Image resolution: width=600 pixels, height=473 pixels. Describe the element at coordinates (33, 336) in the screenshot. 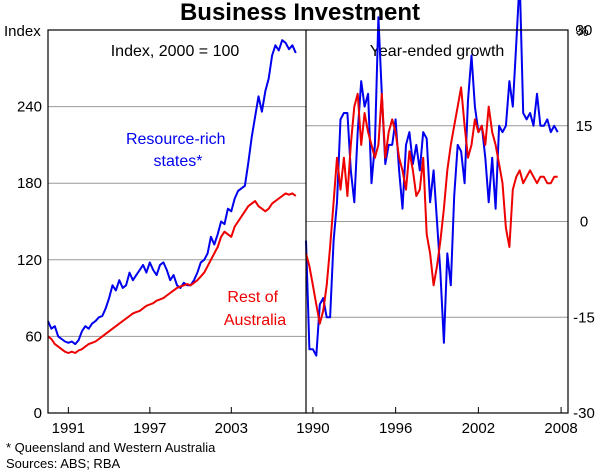

I see `y-tick-label-left-1: 60` at that location.